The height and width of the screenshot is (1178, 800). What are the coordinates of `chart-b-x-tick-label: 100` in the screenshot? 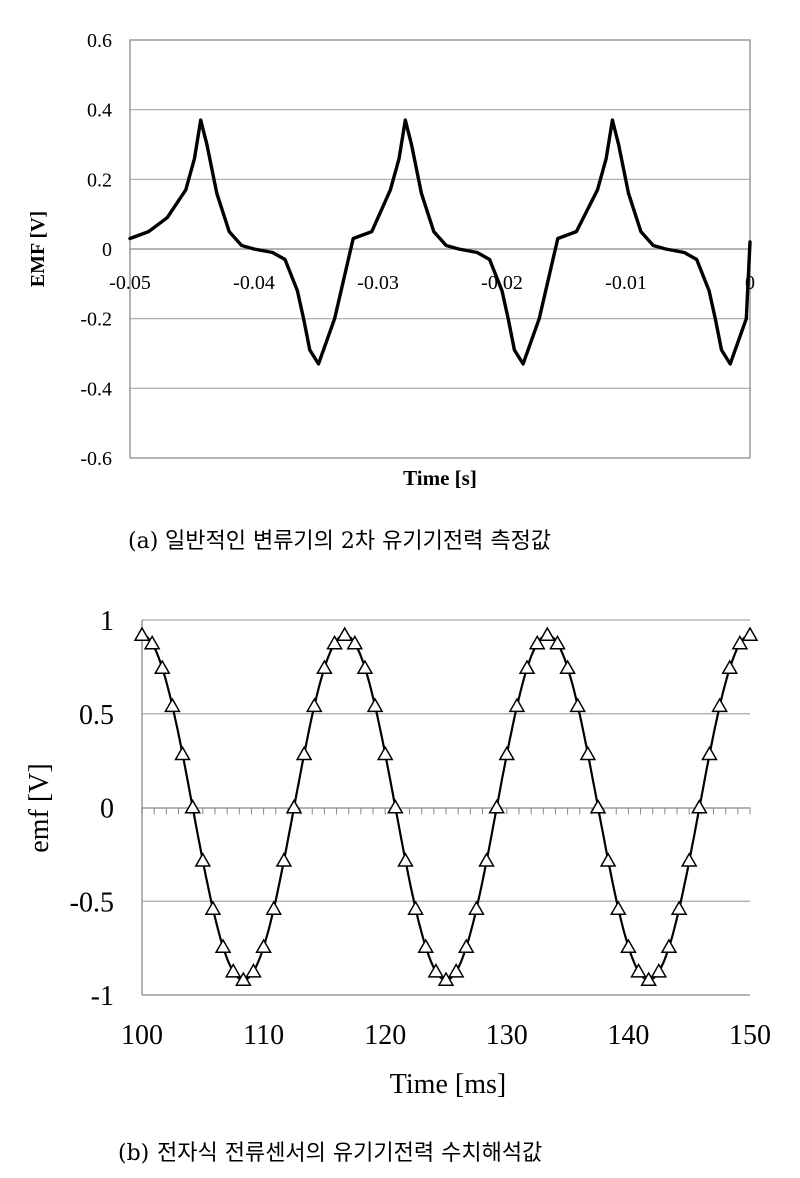 It's located at (142, 1035).